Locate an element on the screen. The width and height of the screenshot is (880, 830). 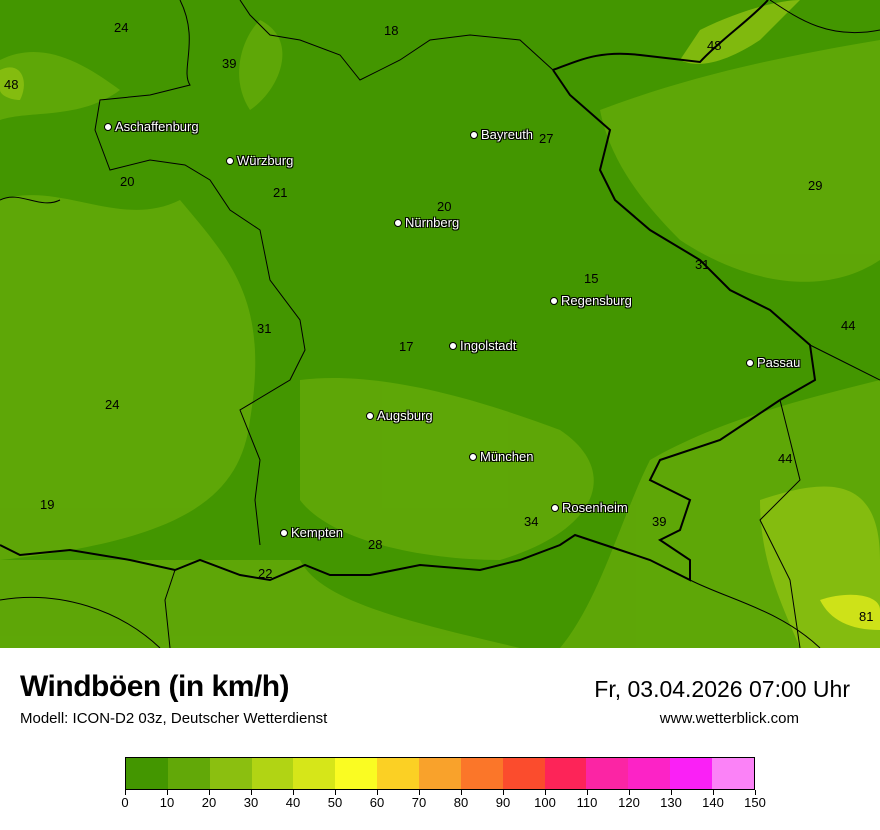
legend-tick-label: 50 is located at coordinates (335, 802).